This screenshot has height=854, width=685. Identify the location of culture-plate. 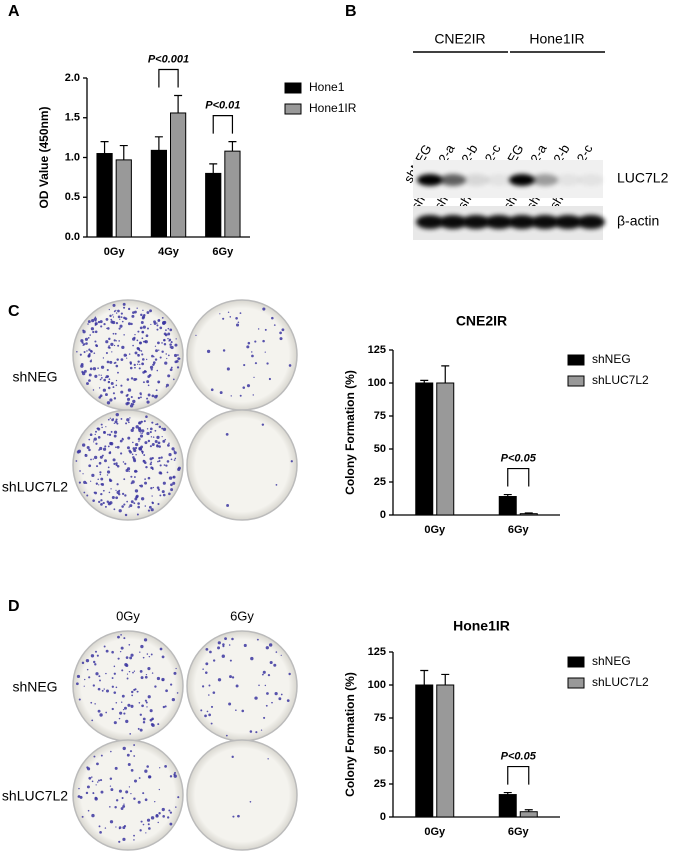
(128, 795).